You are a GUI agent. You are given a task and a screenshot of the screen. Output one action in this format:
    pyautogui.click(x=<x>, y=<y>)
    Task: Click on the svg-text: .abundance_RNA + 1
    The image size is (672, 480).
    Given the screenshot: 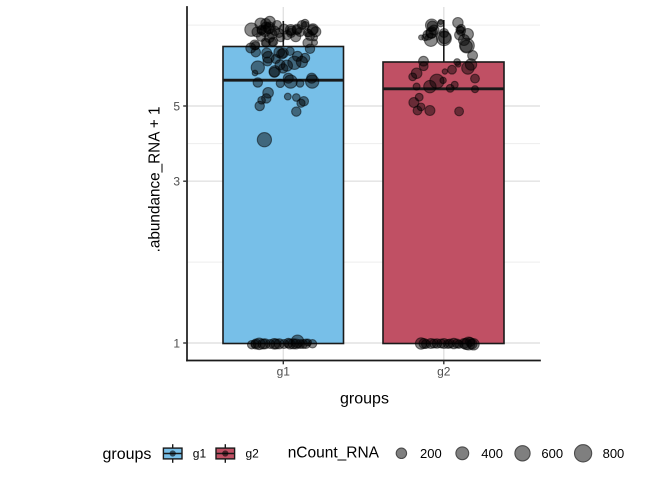 What is the action you would take?
    pyautogui.click(x=155, y=179)
    